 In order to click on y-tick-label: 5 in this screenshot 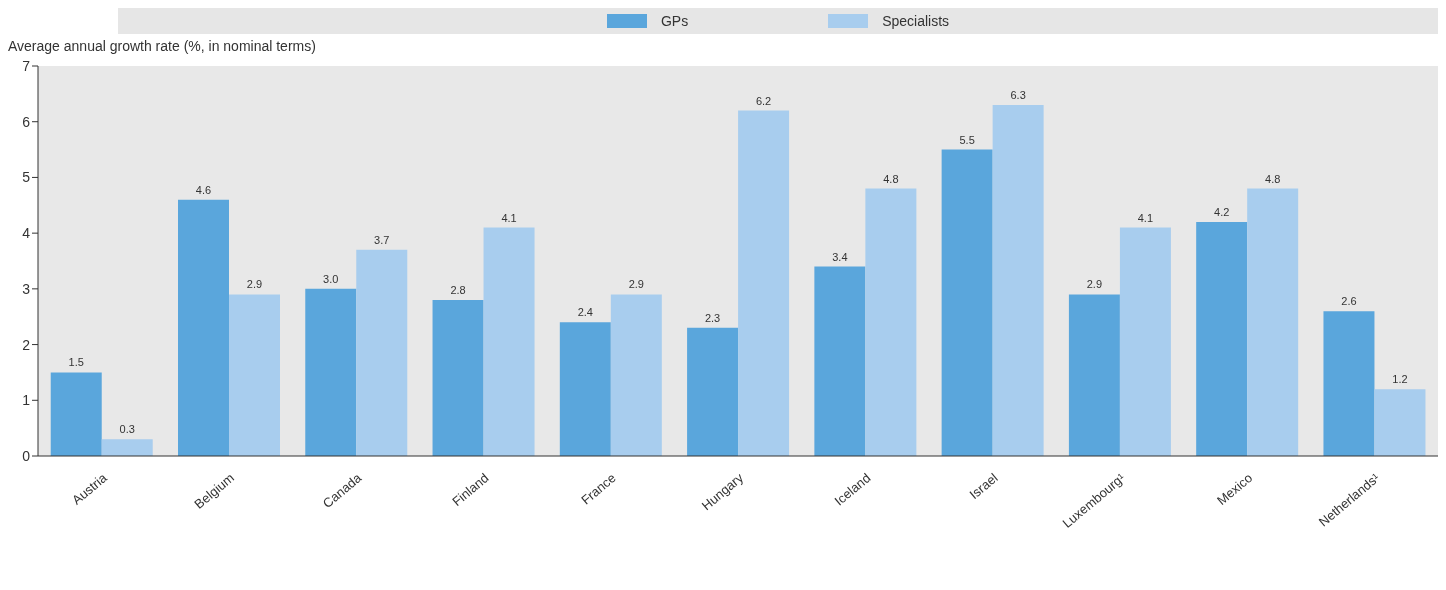, I will do `click(26, 177)`.